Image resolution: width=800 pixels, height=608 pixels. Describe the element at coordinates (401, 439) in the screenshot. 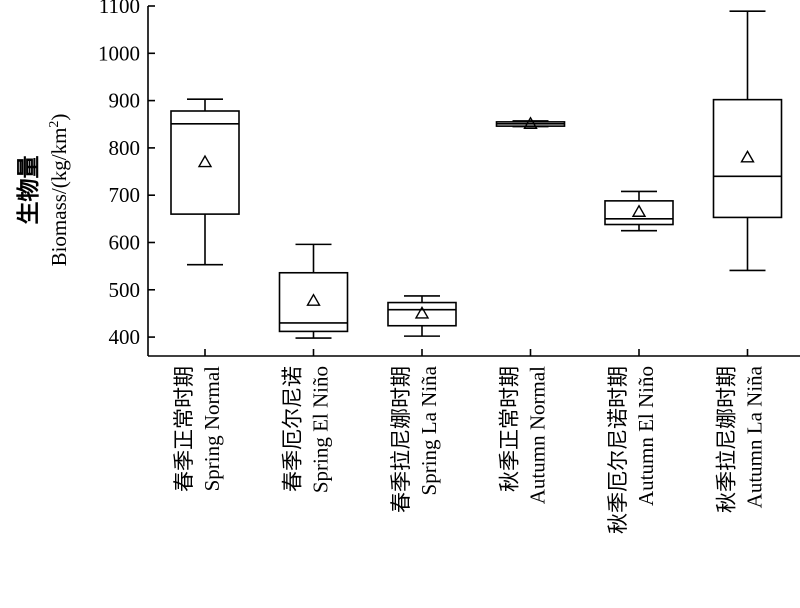

I see `x-category-label-chinese: 春季拉尼娜时期` at that location.